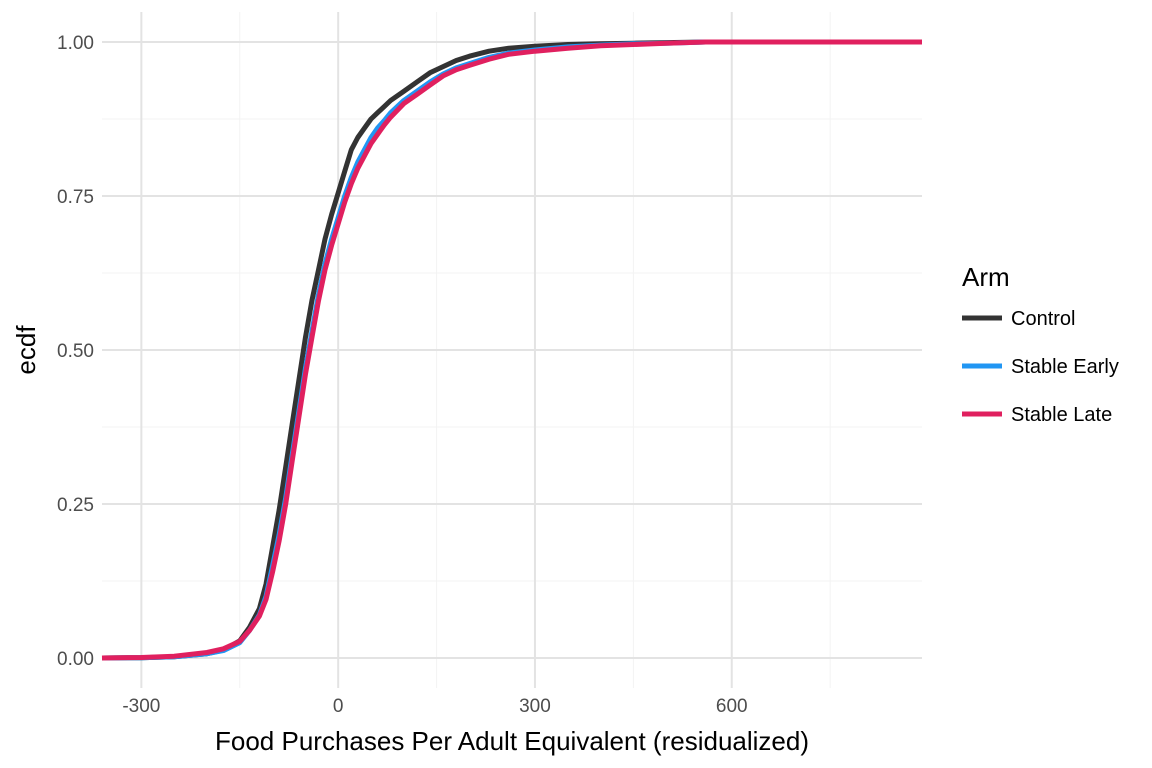 The width and height of the screenshot is (1152, 768). Describe the element at coordinates (986, 277) in the screenshot. I see `legend-title: Arm` at that location.